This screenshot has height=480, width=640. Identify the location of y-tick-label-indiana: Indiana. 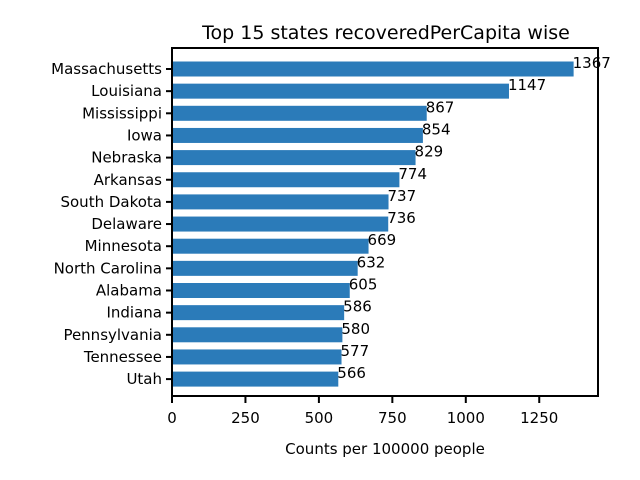
(134, 313).